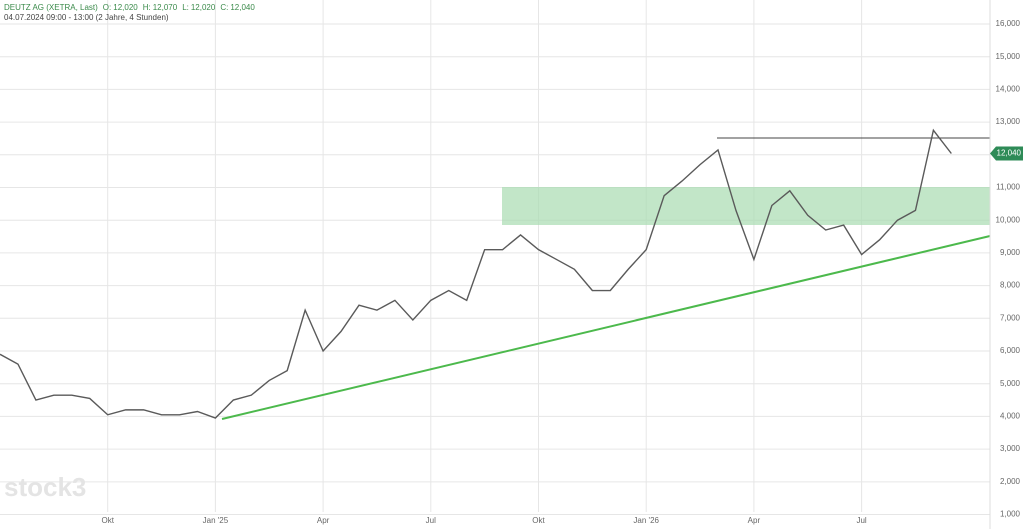  I want to click on y-tick-label: 7,000, so click(1010, 317).